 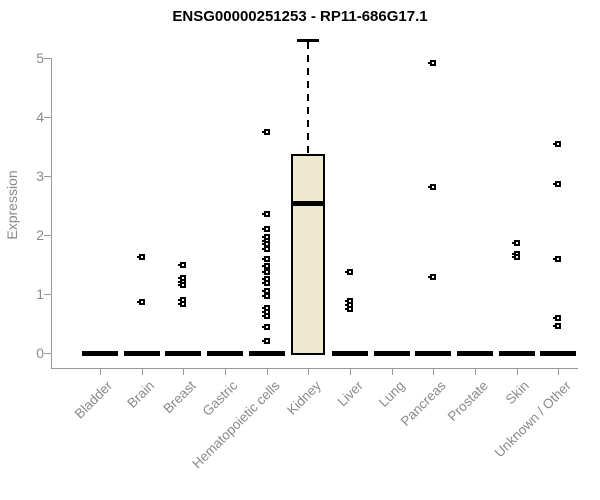 What do you see at coordinates (40, 117) in the screenshot?
I see `y-tick-label: 4` at bounding box center [40, 117].